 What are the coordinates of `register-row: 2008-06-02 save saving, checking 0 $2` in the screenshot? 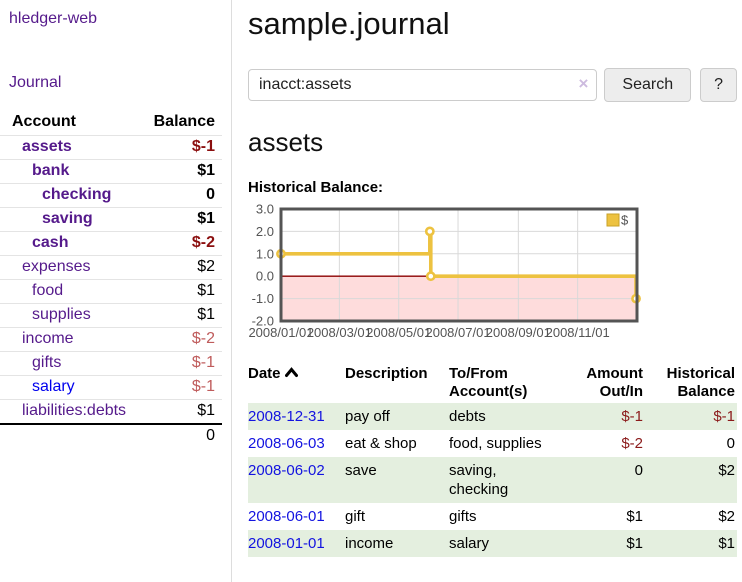 It's located at (492, 480).